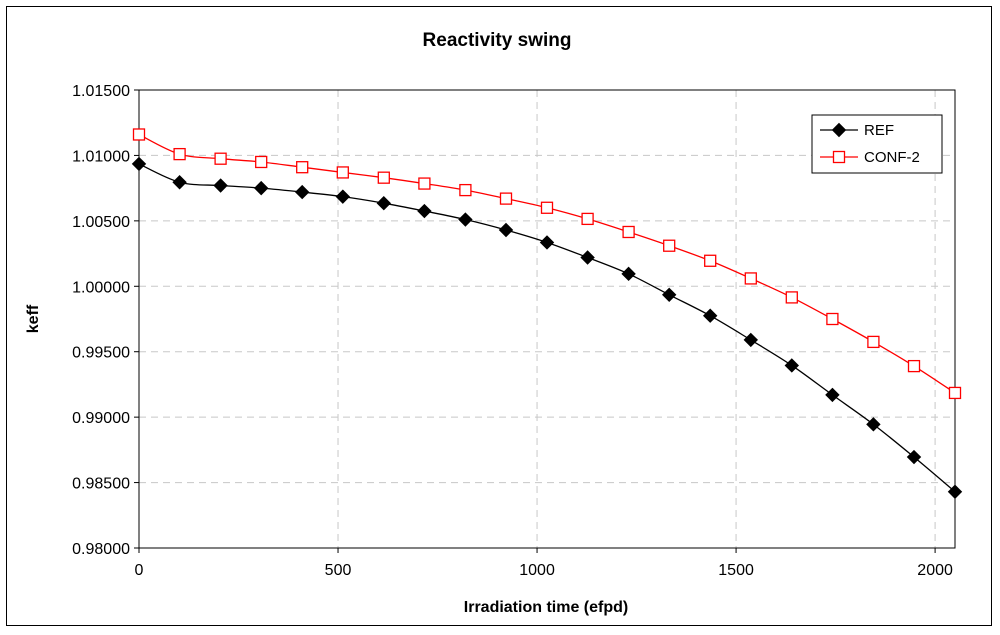  What do you see at coordinates (101, 418) in the screenshot?
I see `y-tick-label: 0.99000` at bounding box center [101, 418].